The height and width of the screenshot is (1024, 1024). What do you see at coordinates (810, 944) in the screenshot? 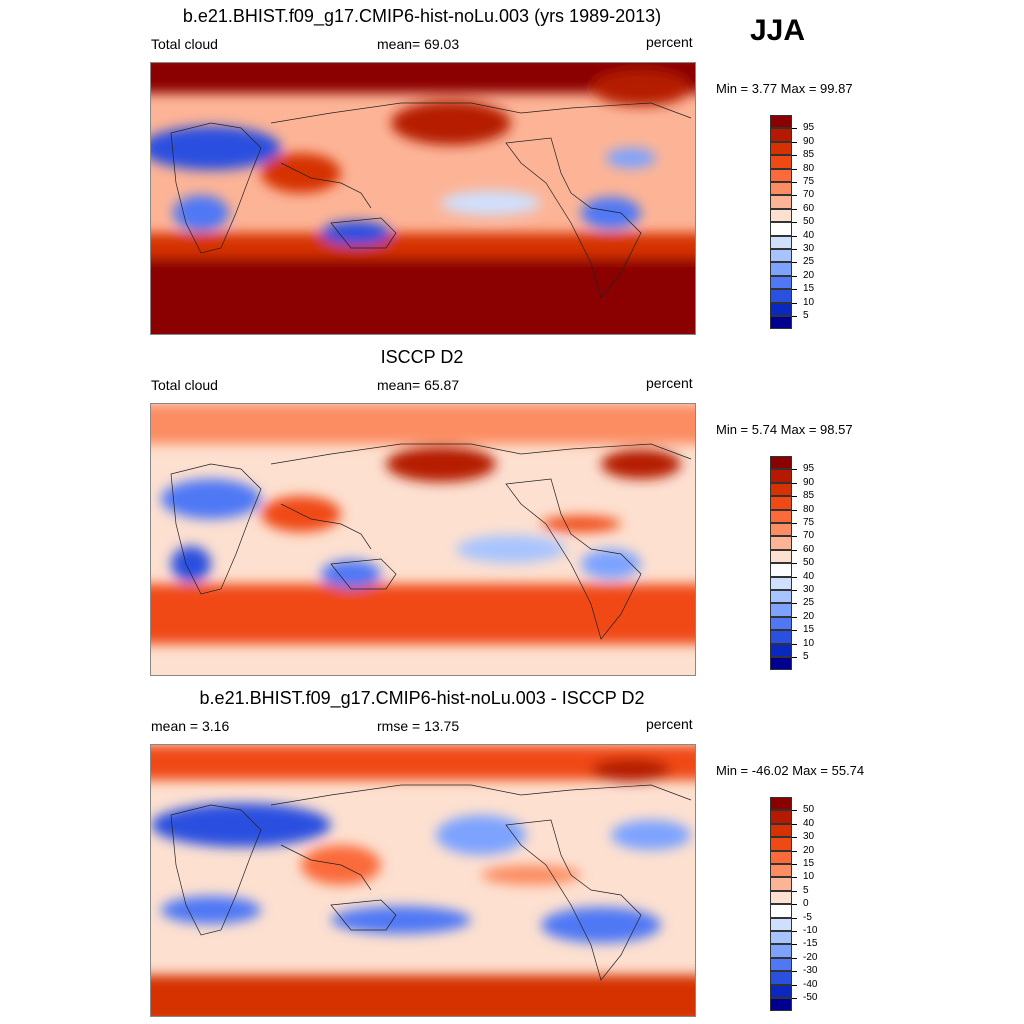
I see `colorbar-label: -15` at bounding box center [810, 944].